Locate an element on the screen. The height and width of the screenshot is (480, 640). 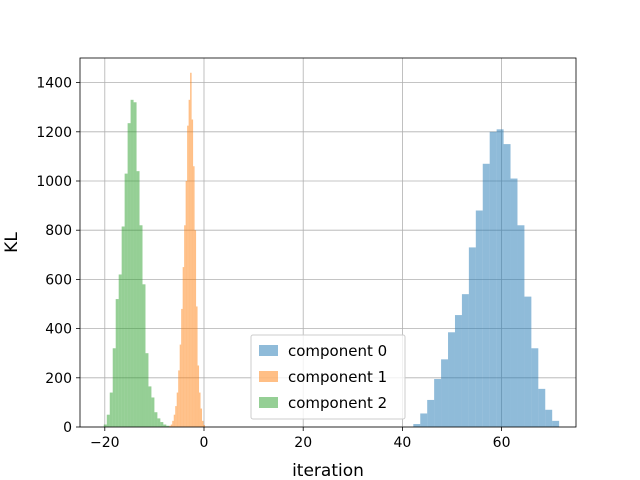
y-axis-label: KL is located at coordinates (12, 242).